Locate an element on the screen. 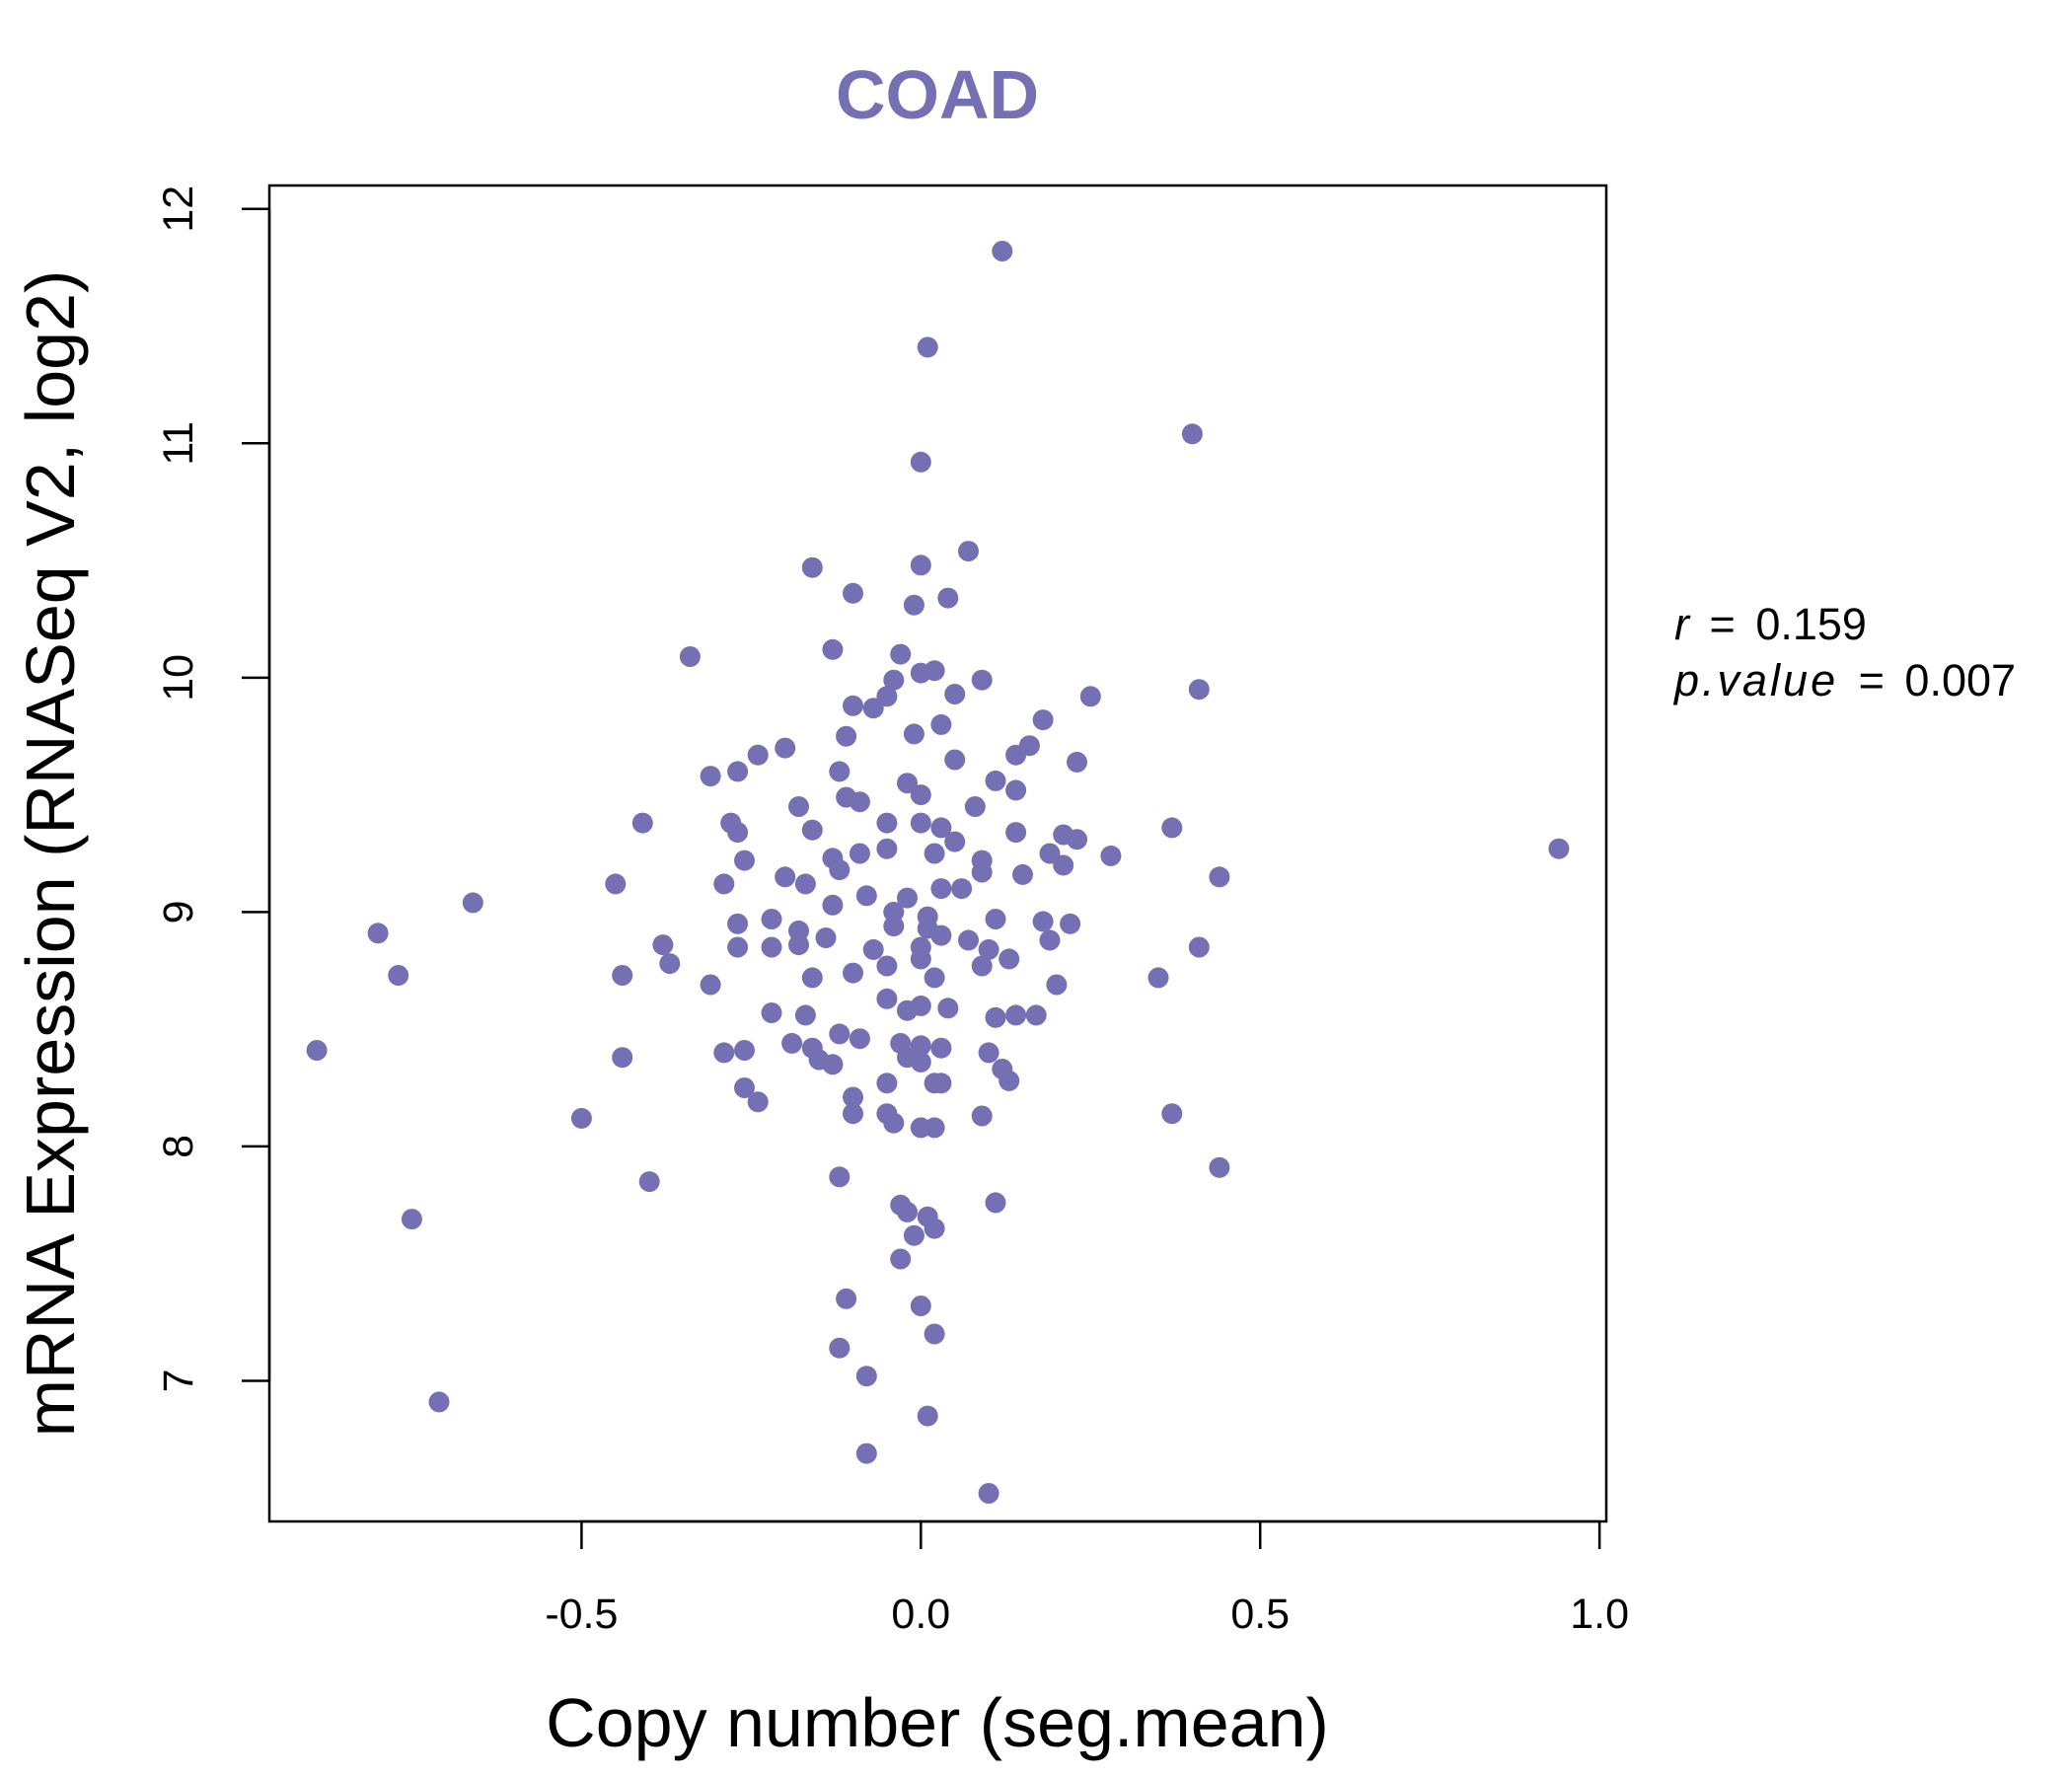 This screenshot has height=1776, width=2072. r-value: 0.159 is located at coordinates (1811, 624).